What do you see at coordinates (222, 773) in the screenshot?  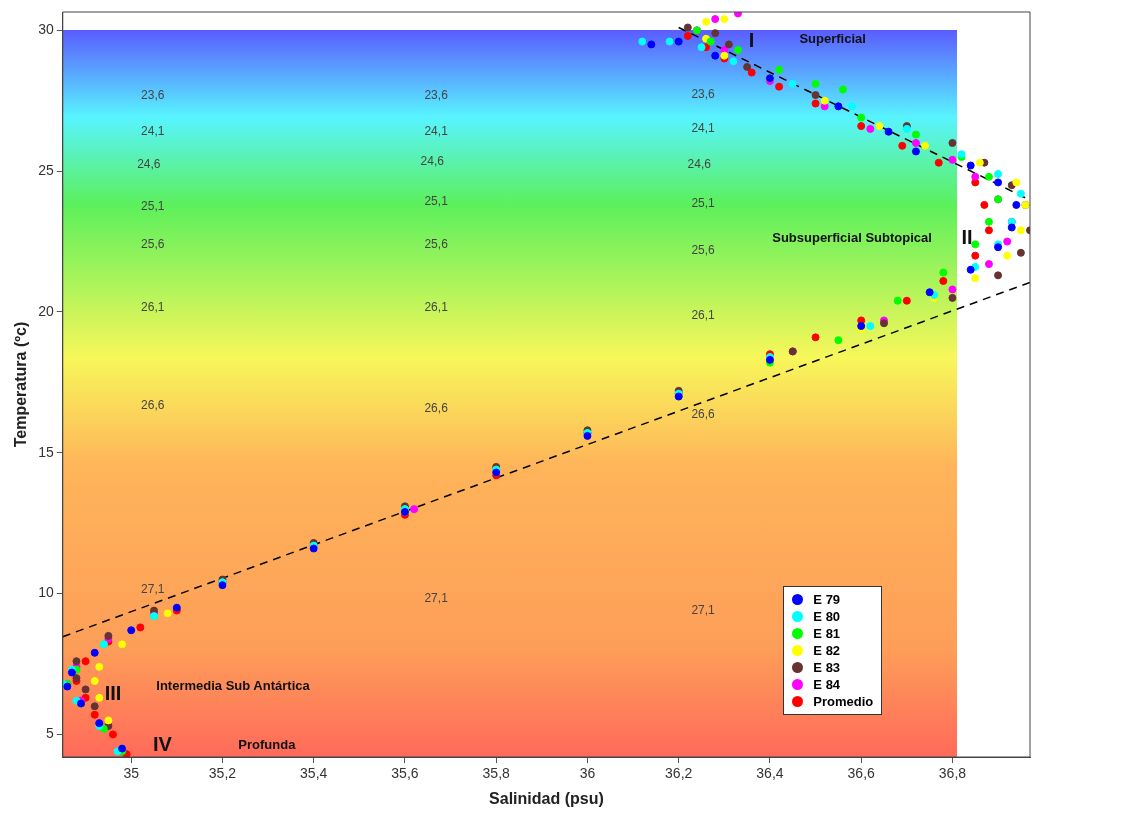 I see `x-tick-label: 35,2` at bounding box center [222, 773].